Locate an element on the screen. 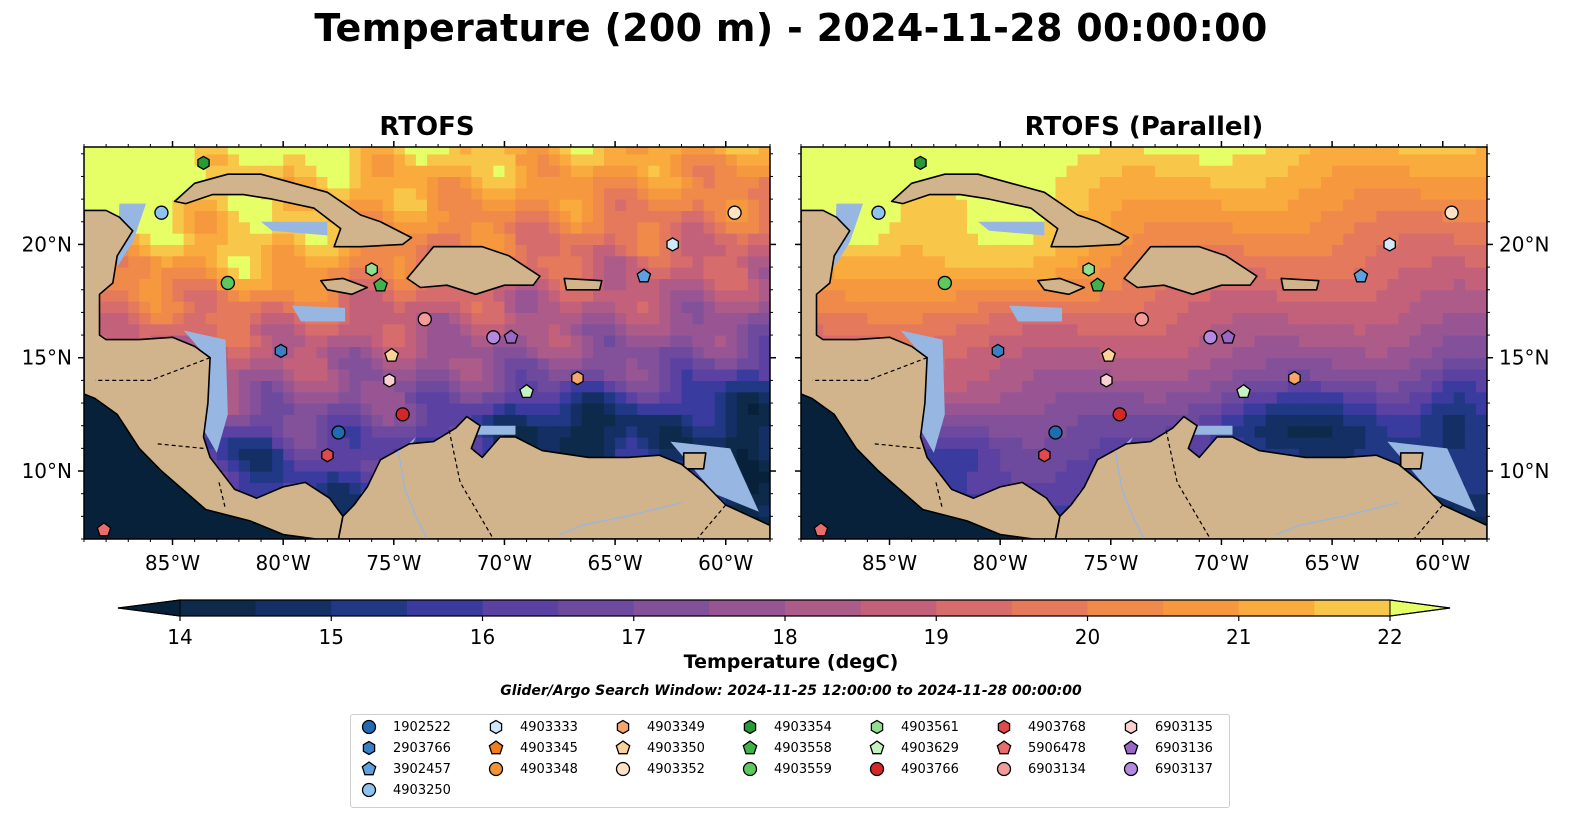 This screenshot has width=1582, height=827. panel-title-rtofs: RTOFS is located at coordinates (427, 127).